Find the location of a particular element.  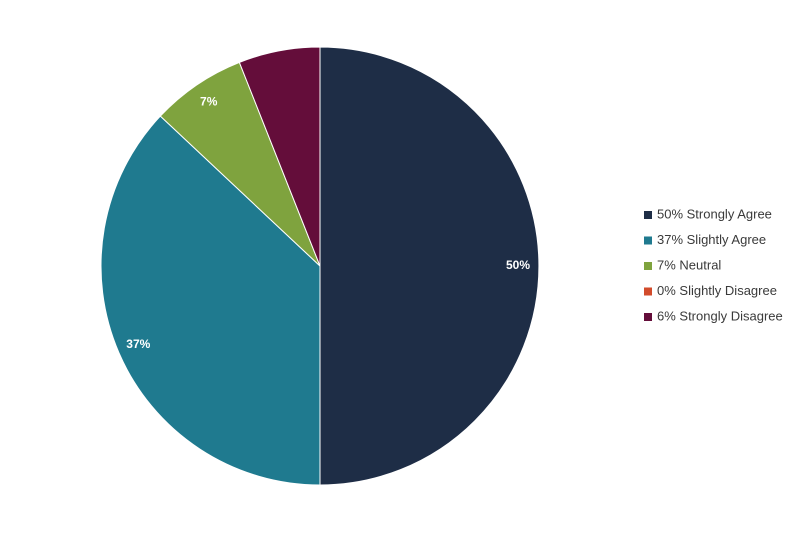

legend-label: 37% Slightly Agree is located at coordinates (711, 239).